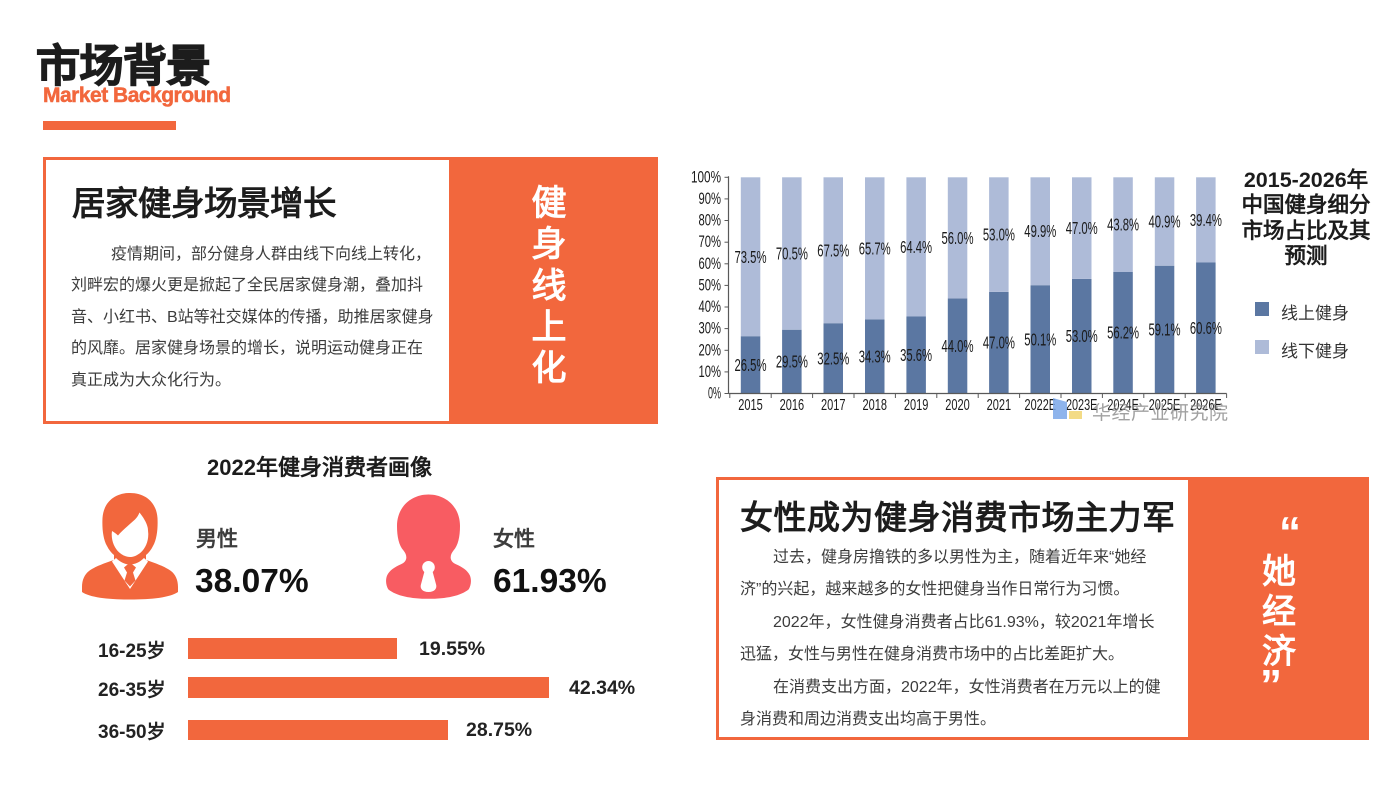 This screenshot has width=1400, height=786. Describe the element at coordinates (833, 250) in the screenshot. I see `svg-text: 67.5%` at that location.